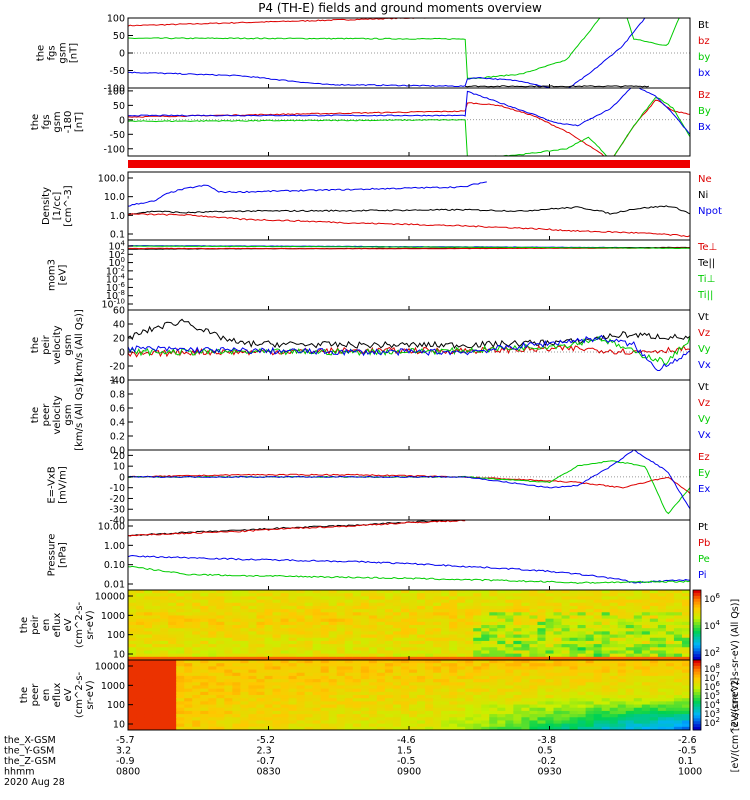 This screenshot has height=800, width=750. Describe the element at coordinates (116, 262) in the screenshot. I see `y-tick-label: 100` at that location.